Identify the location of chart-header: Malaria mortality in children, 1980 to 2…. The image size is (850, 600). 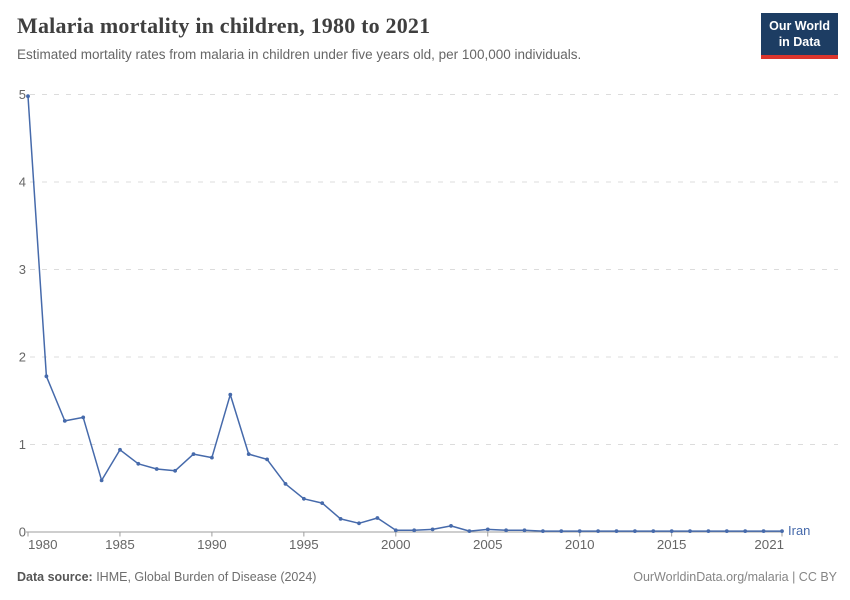
(388, 38).